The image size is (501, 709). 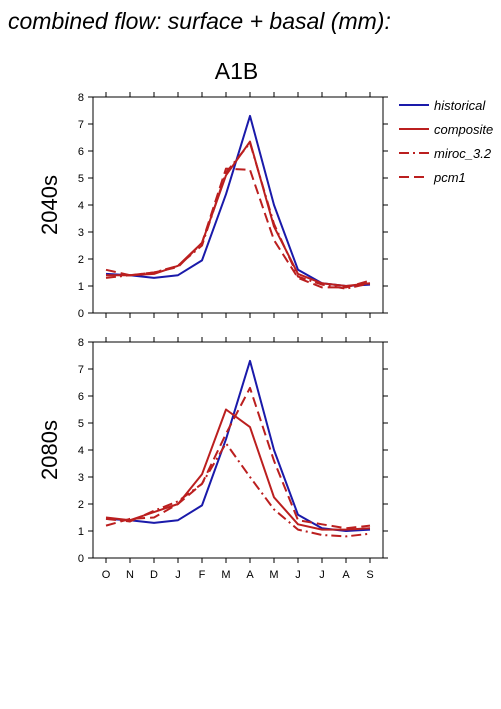 What do you see at coordinates (154, 575) in the screenshot?
I see `x-tick-label: D` at bounding box center [154, 575].